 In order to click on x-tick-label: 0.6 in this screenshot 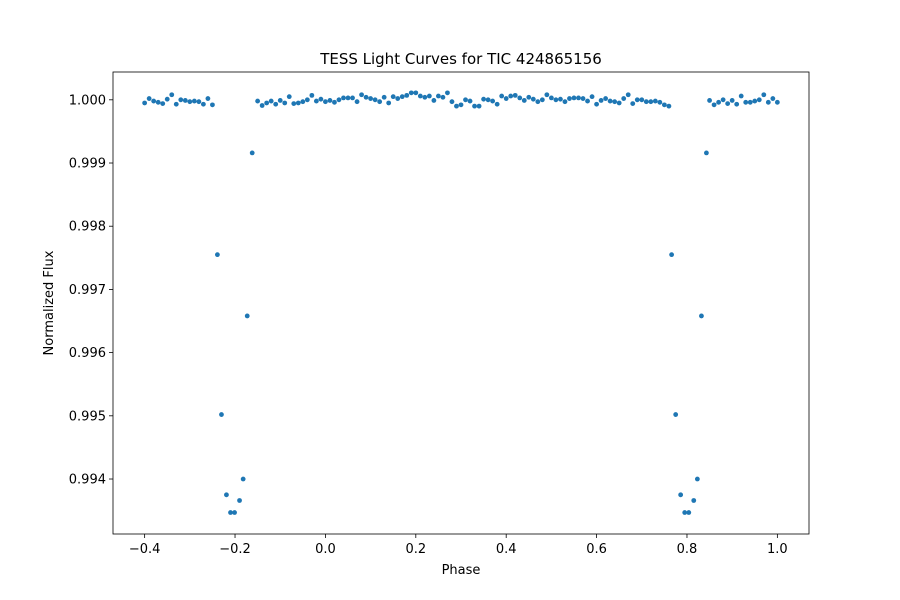, I will do `click(596, 549)`.